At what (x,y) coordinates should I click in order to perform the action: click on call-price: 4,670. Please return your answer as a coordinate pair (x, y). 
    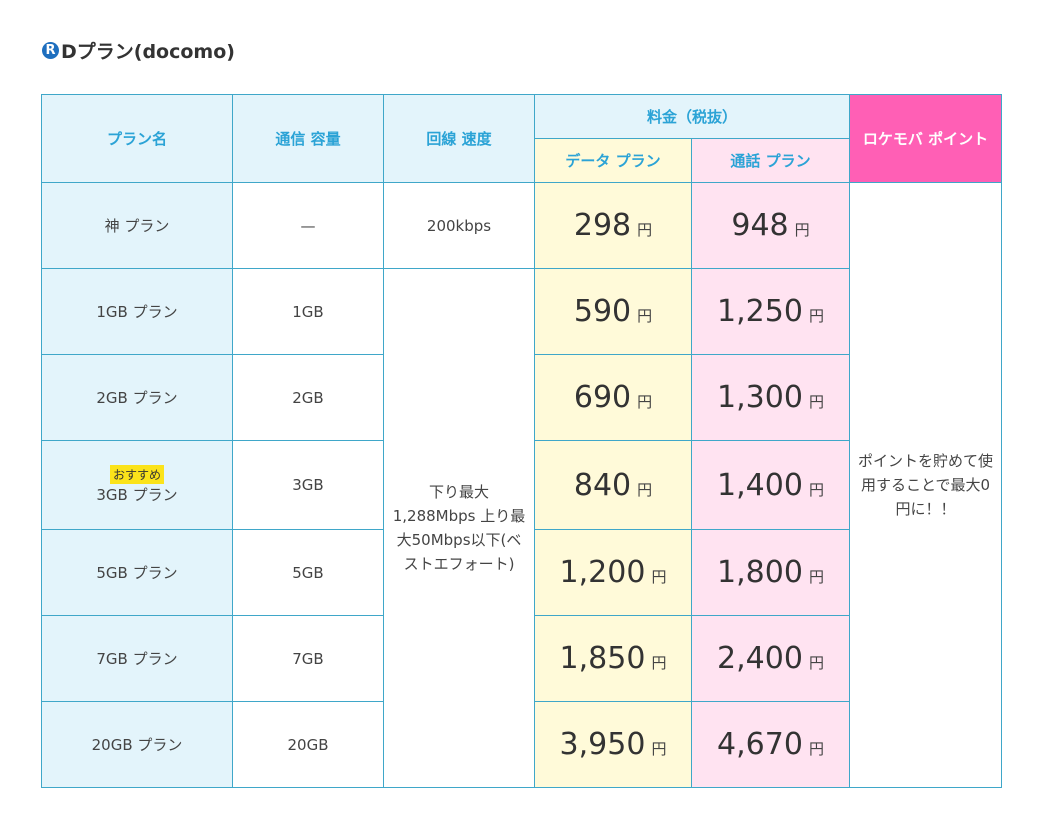
    Looking at the image, I should click on (760, 744).